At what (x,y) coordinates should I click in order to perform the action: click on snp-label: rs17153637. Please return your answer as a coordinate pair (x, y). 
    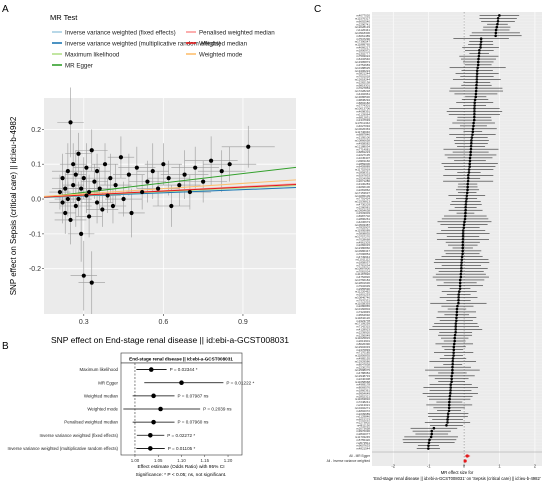
    Looking at the image, I should click on (363, 193).